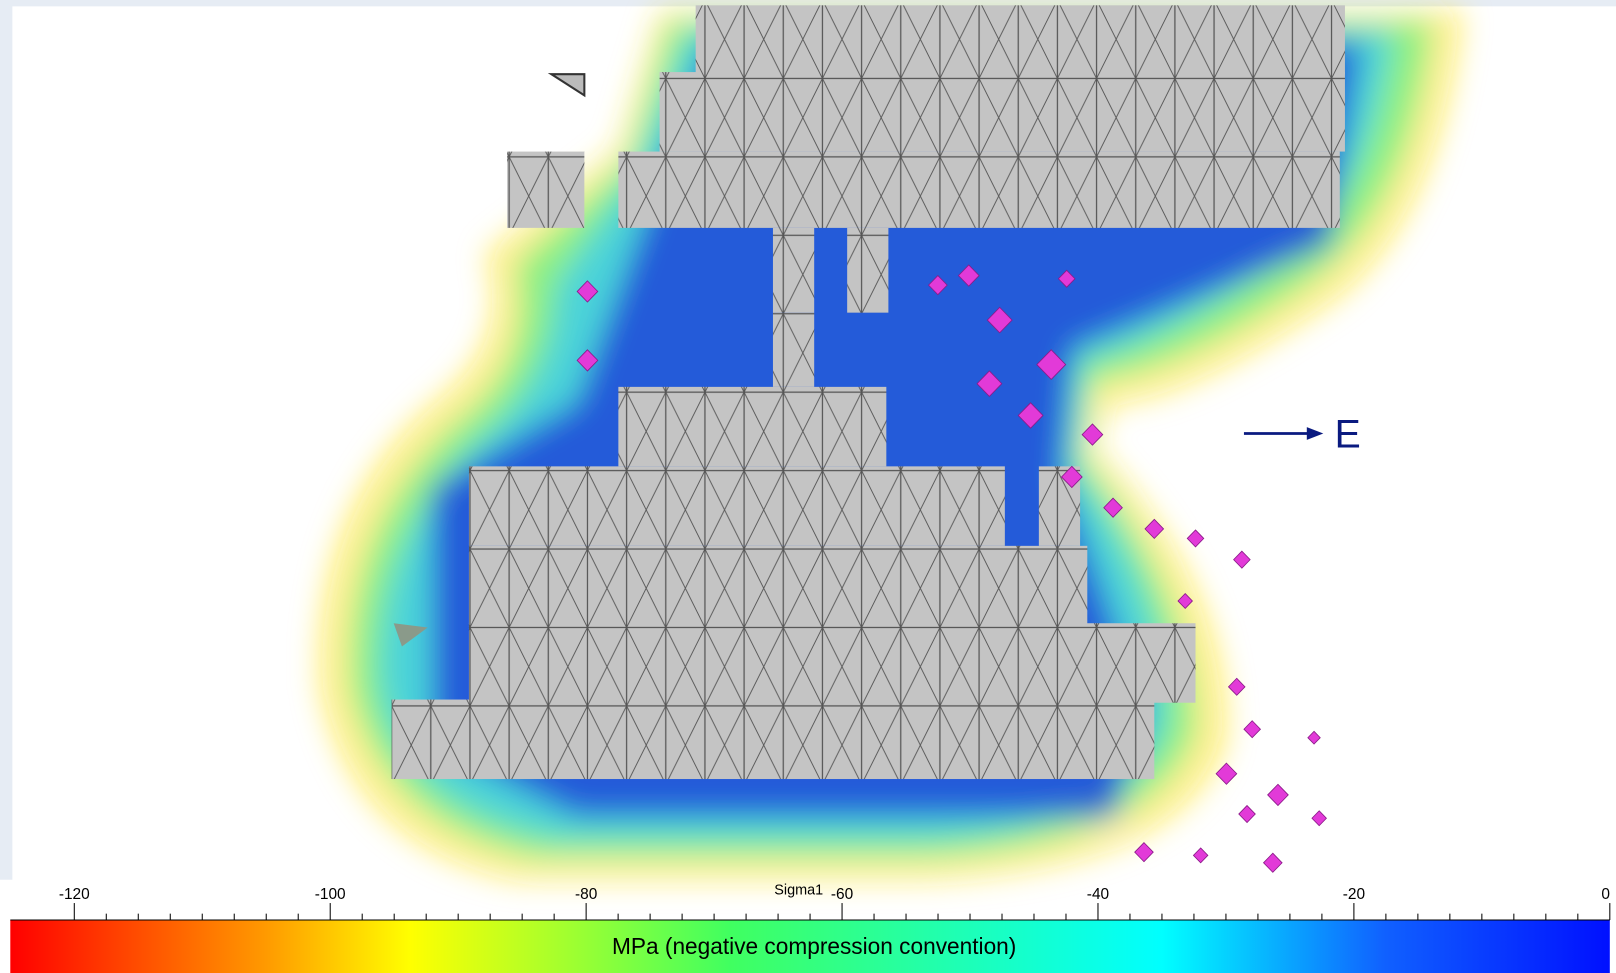 The width and height of the screenshot is (1616, 973). What do you see at coordinates (1605, 894) in the screenshot?
I see `tick-label: 0` at bounding box center [1605, 894].